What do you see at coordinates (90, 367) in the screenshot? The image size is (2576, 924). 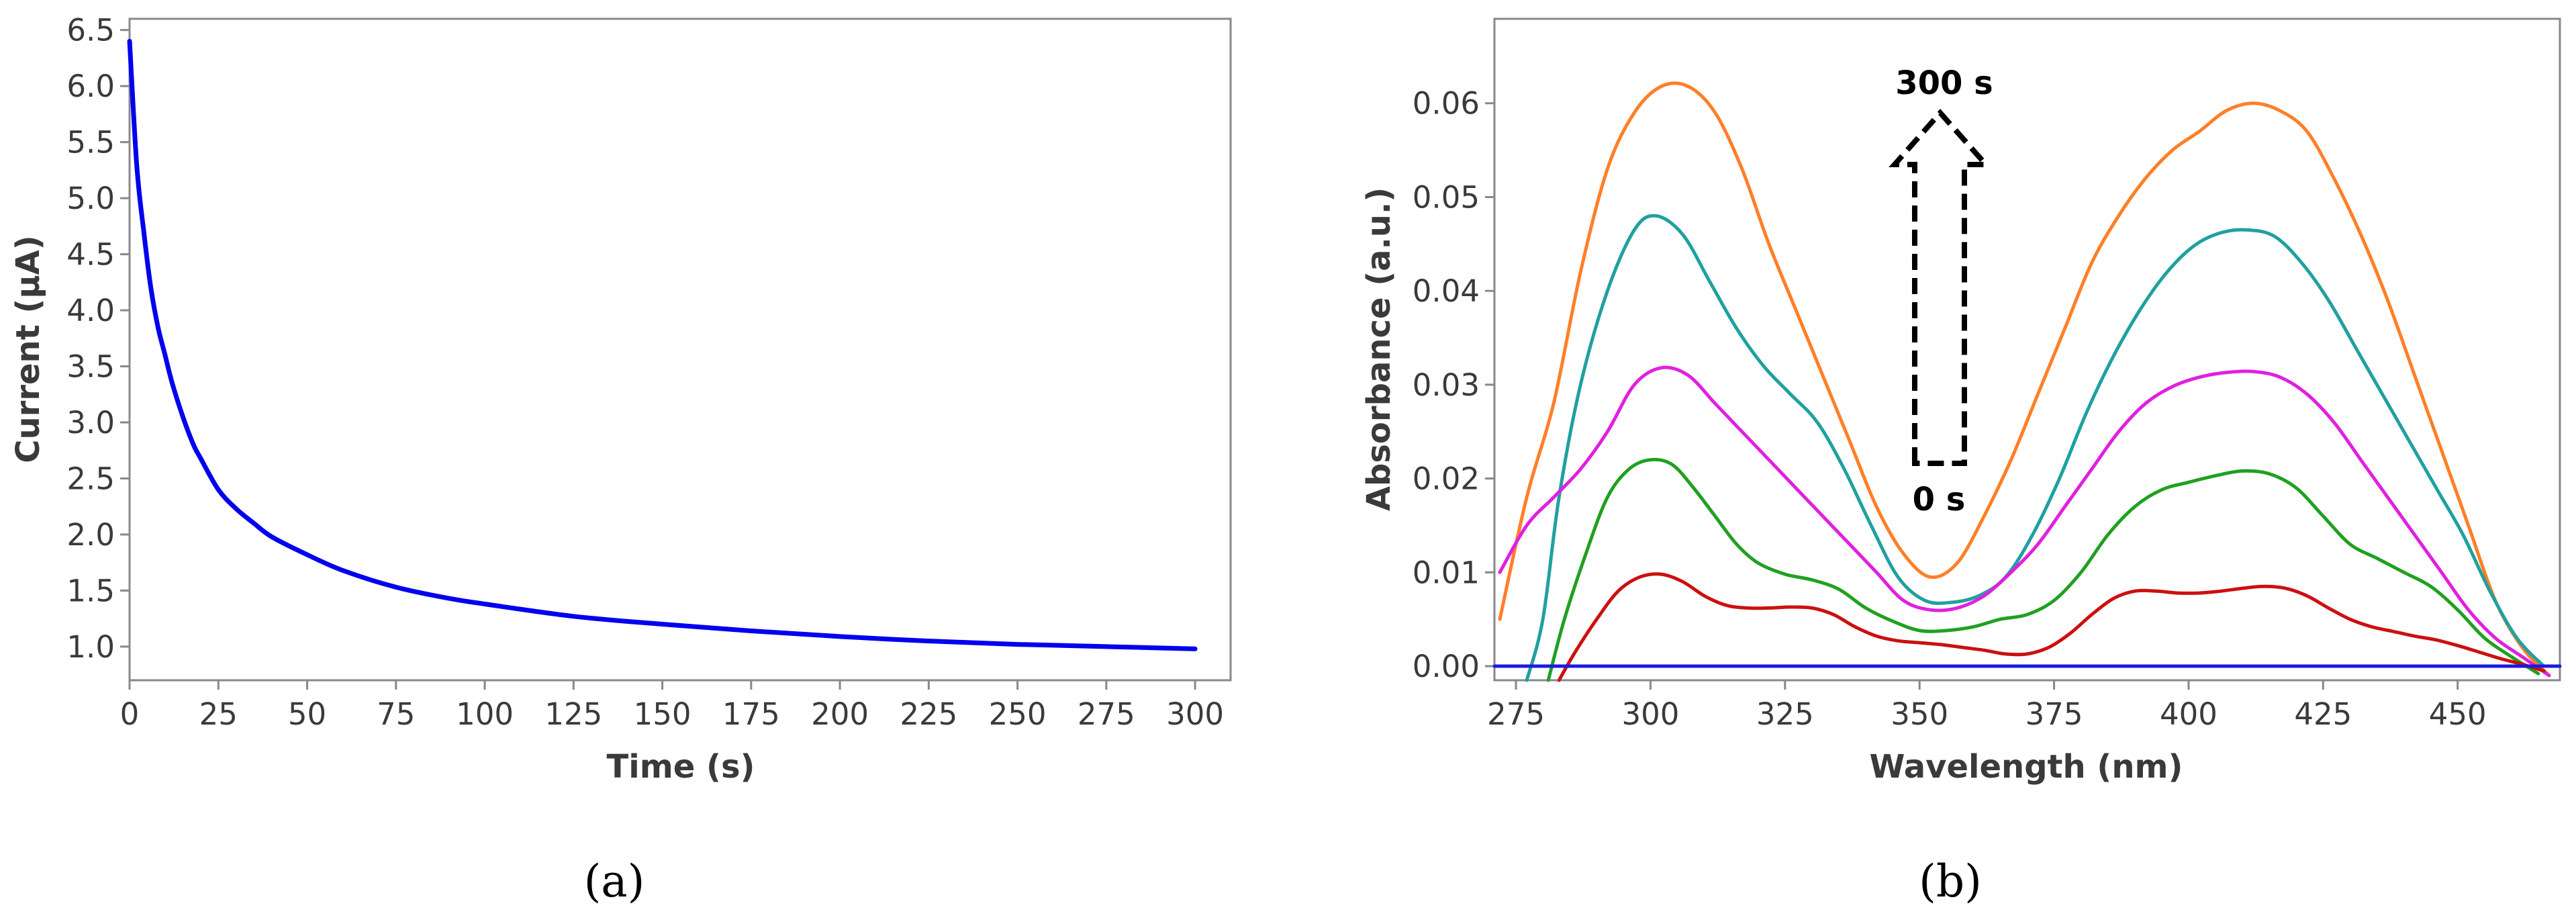 I see `y-tick-label: 3.5` at bounding box center [90, 367].